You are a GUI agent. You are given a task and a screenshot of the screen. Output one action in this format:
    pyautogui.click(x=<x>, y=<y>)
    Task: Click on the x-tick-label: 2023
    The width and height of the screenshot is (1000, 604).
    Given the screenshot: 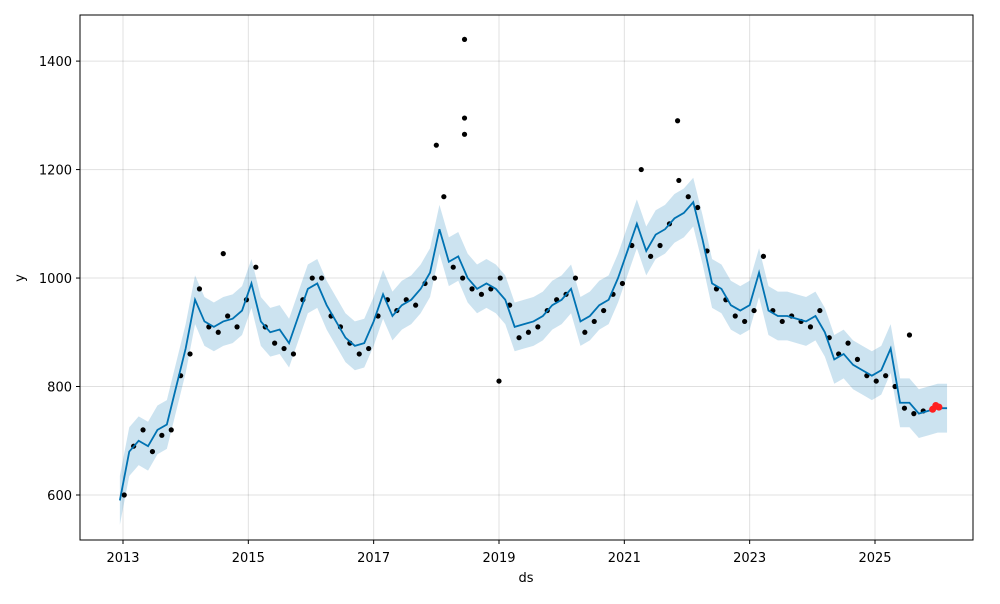 What is the action you would take?
    pyautogui.click(x=749, y=558)
    